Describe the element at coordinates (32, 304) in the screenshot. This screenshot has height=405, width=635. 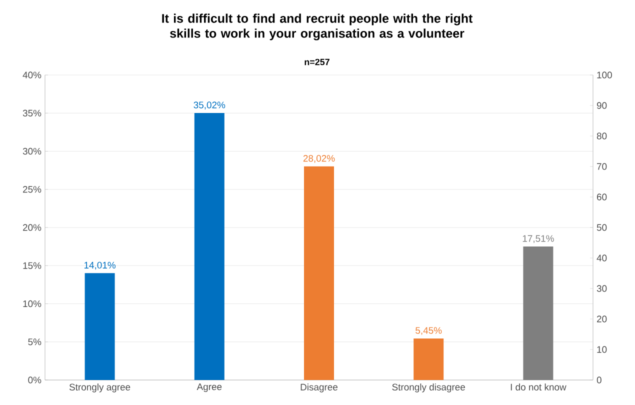
I see `y-tick-label: 10%` at that location.